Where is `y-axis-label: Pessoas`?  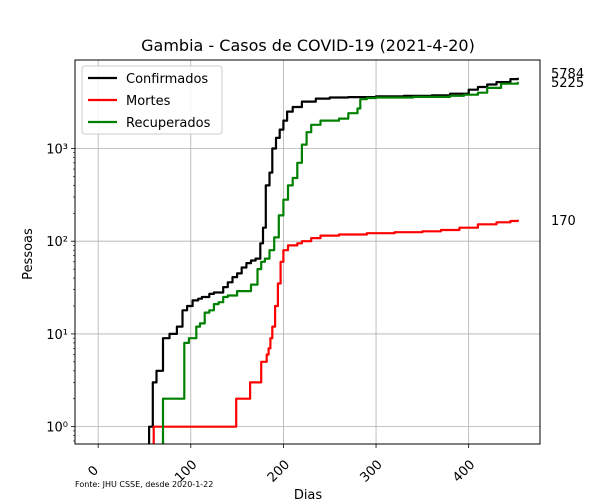
y-axis-label: Pessoas is located at coordinates (28, 254).